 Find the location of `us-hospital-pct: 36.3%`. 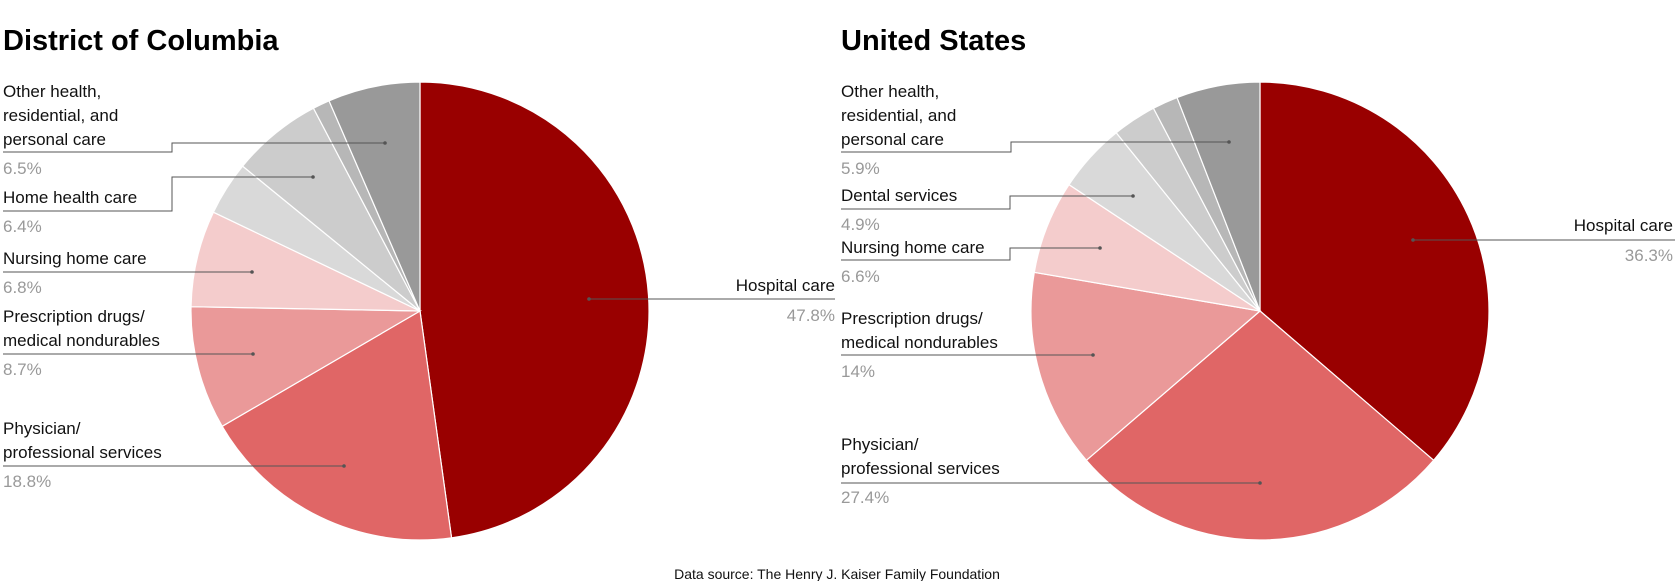

us-hospital-pct: 36.3% is located at coordinates (1649, 255).